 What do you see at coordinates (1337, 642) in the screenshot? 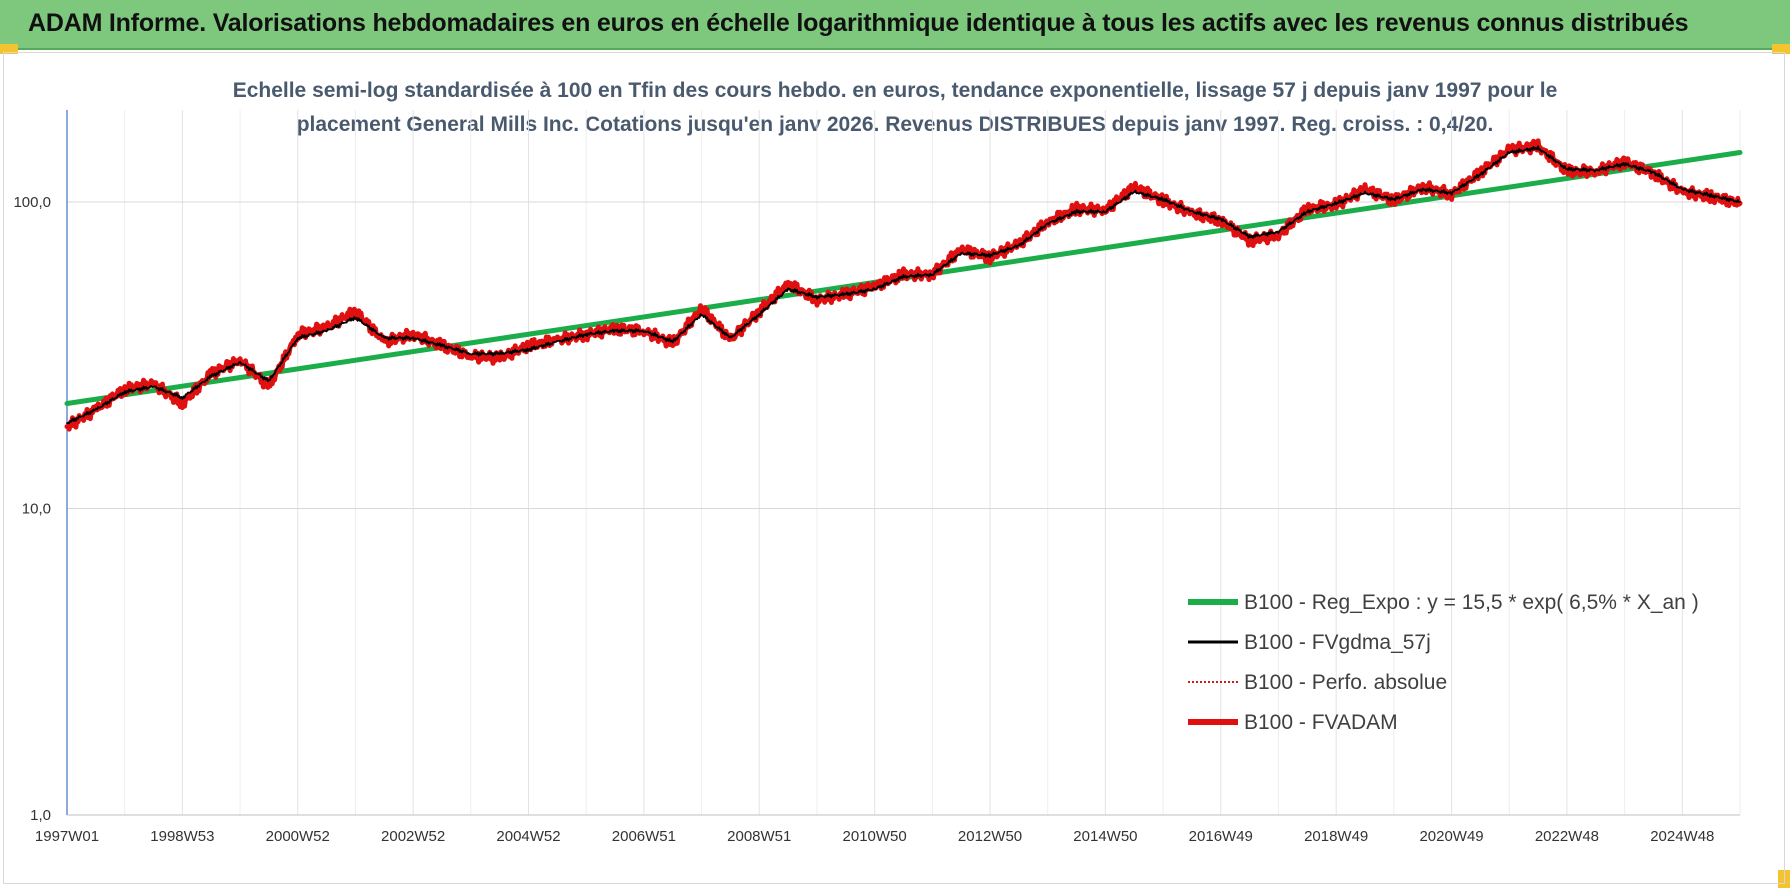
I see `legend-label: B100 - FVgdma_57j` at bounding box center [1337, 642].